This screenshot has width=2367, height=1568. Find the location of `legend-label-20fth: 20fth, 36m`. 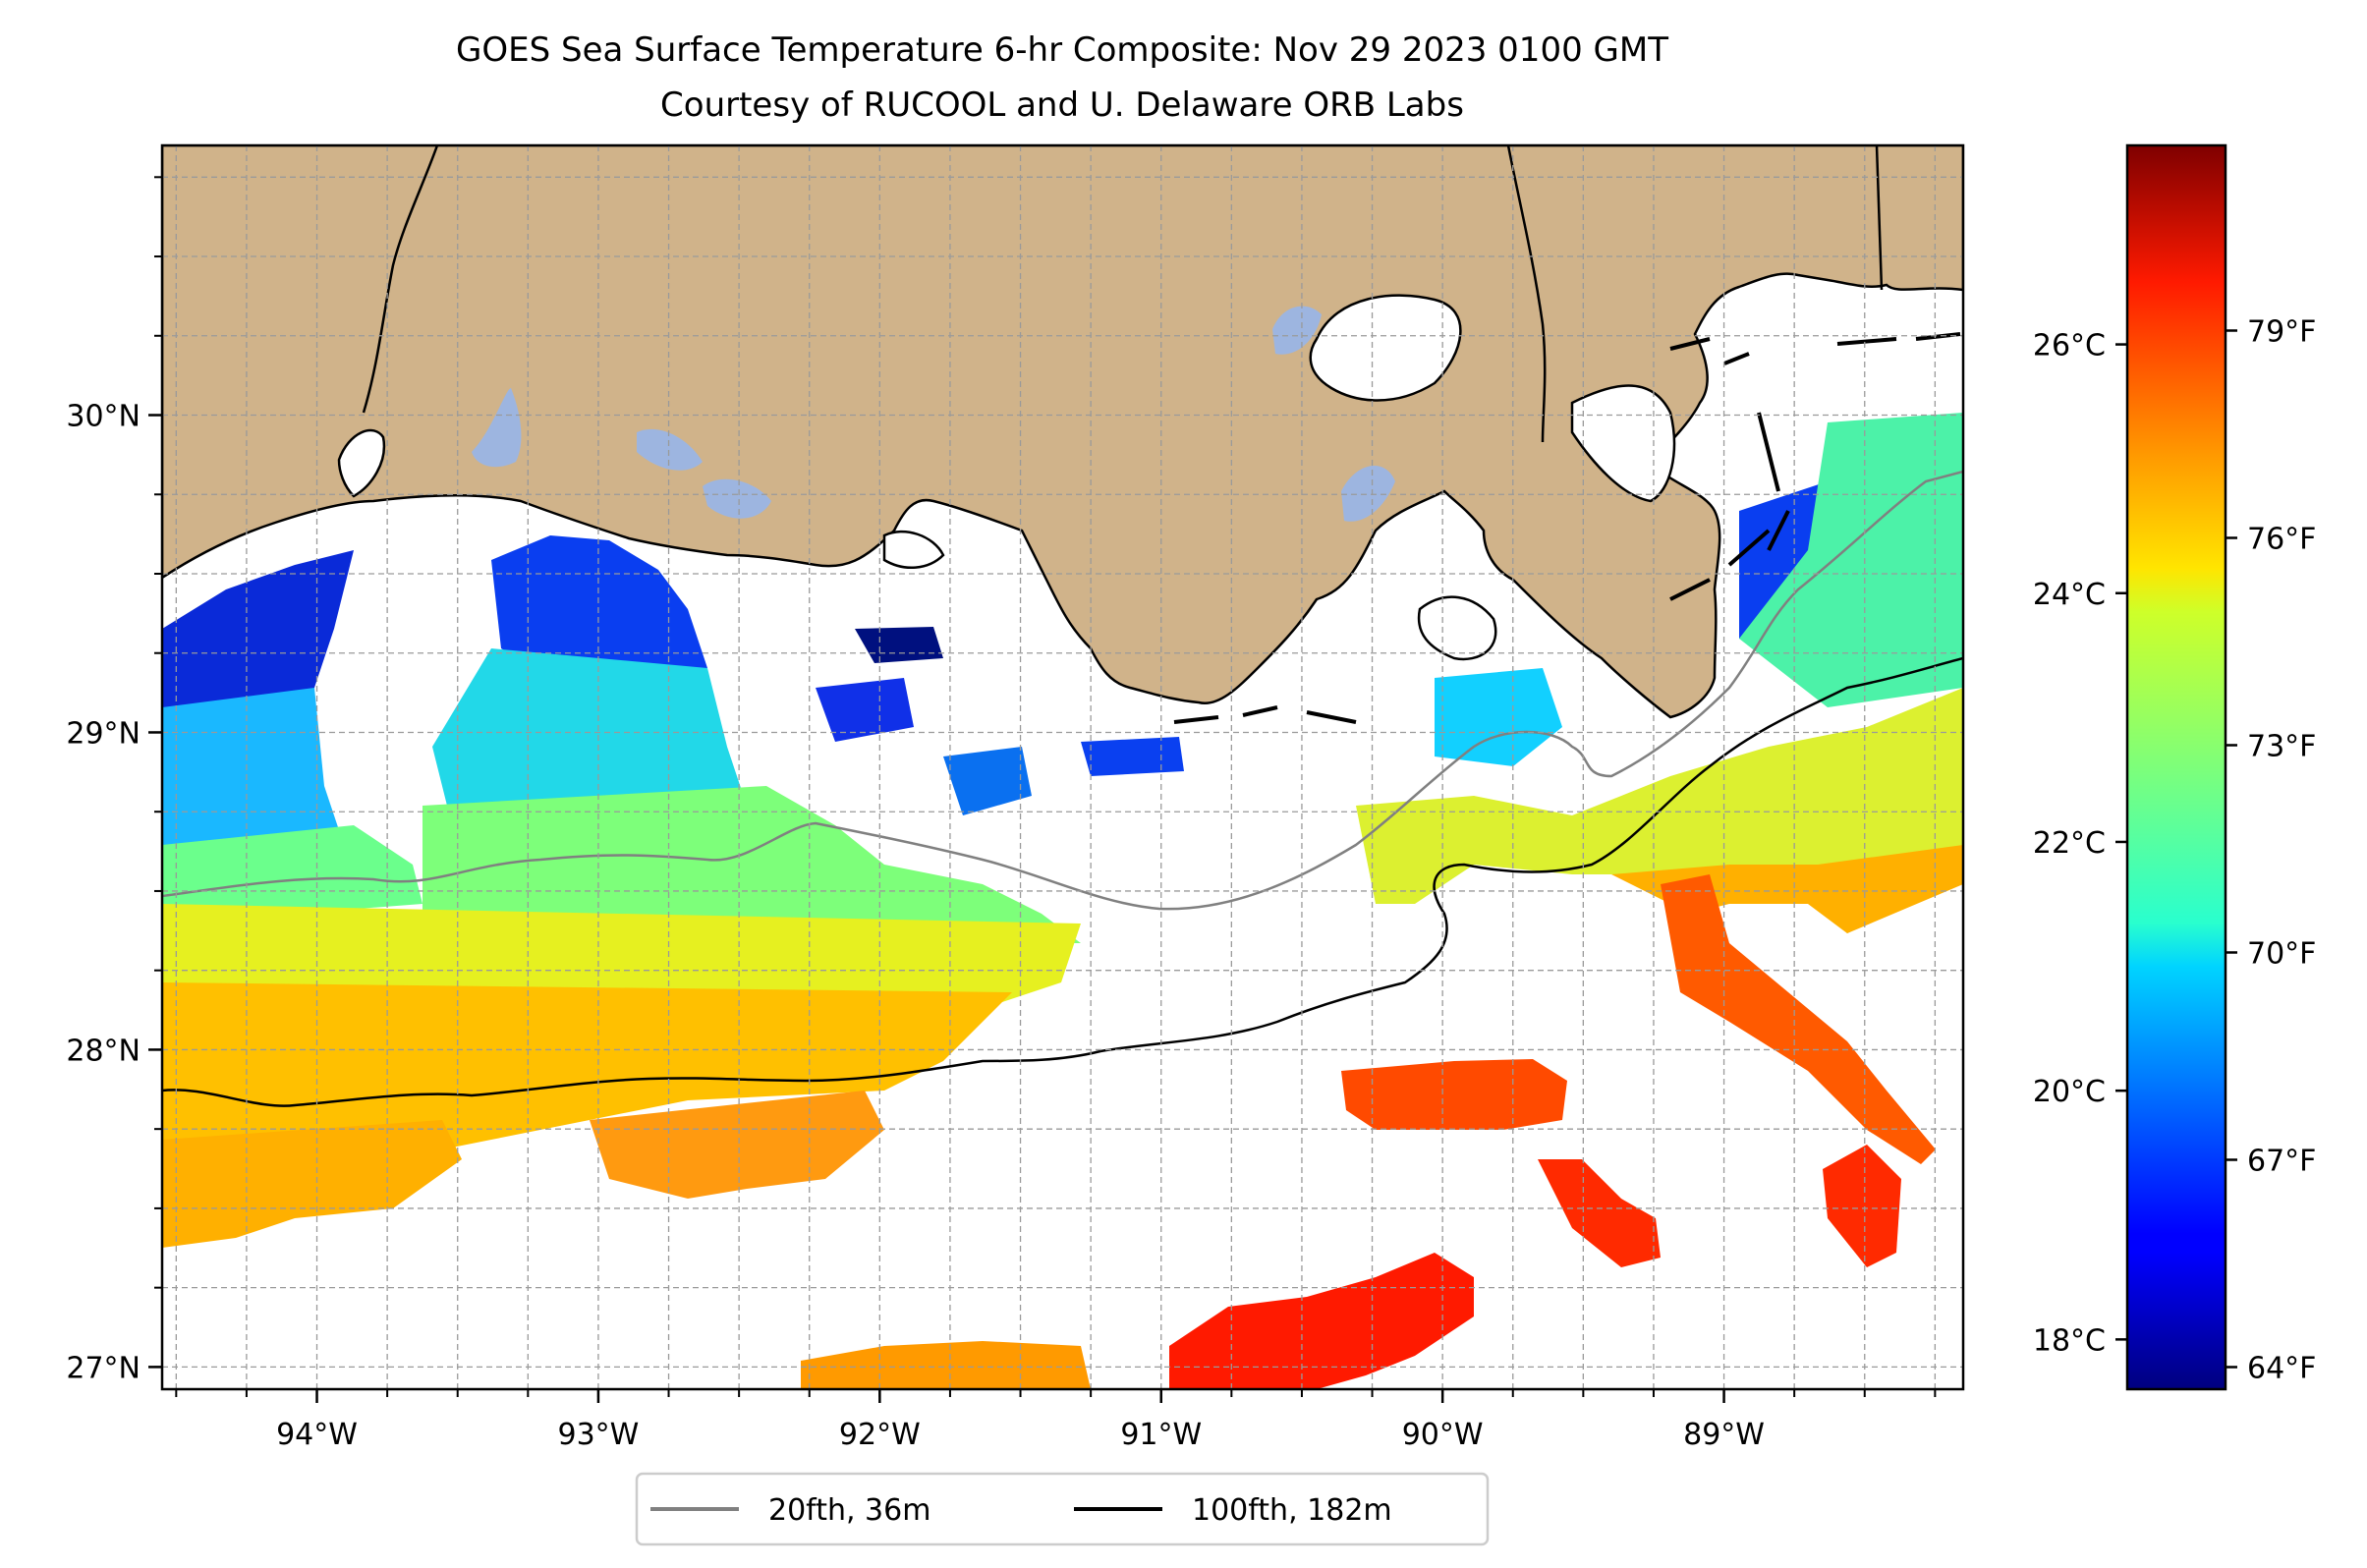

legend-label-20fth: 20fth, 36m is located at coordinates (849, 1510).